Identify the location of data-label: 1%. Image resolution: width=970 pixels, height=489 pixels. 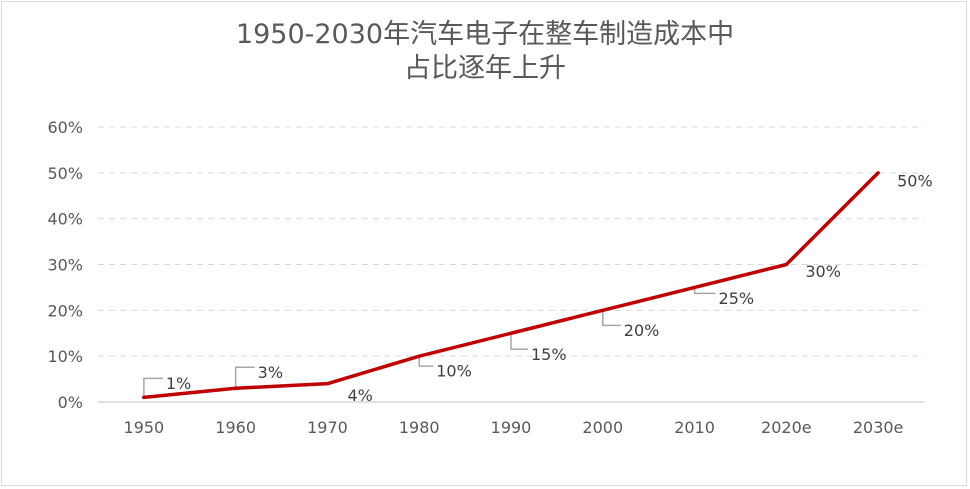
(178, 383).